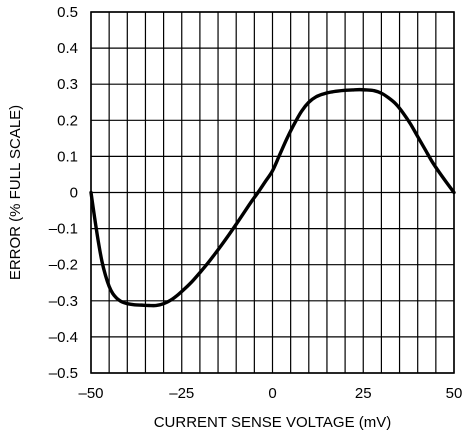 This screenshot has height=435, width=468. I want to click on x-tick-label: 0, so click(272, 393).